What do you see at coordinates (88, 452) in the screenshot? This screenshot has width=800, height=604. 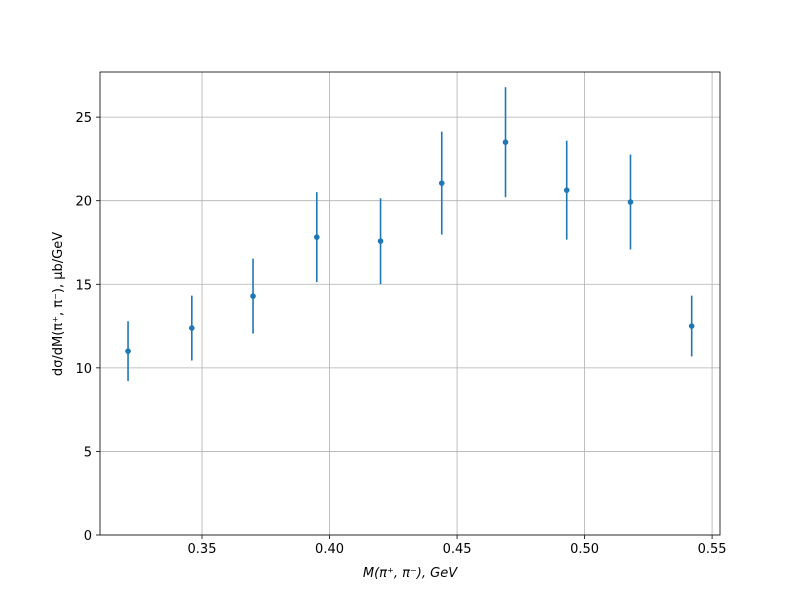 I see `y-tick-label: 5` at bounding box center [88, 452].